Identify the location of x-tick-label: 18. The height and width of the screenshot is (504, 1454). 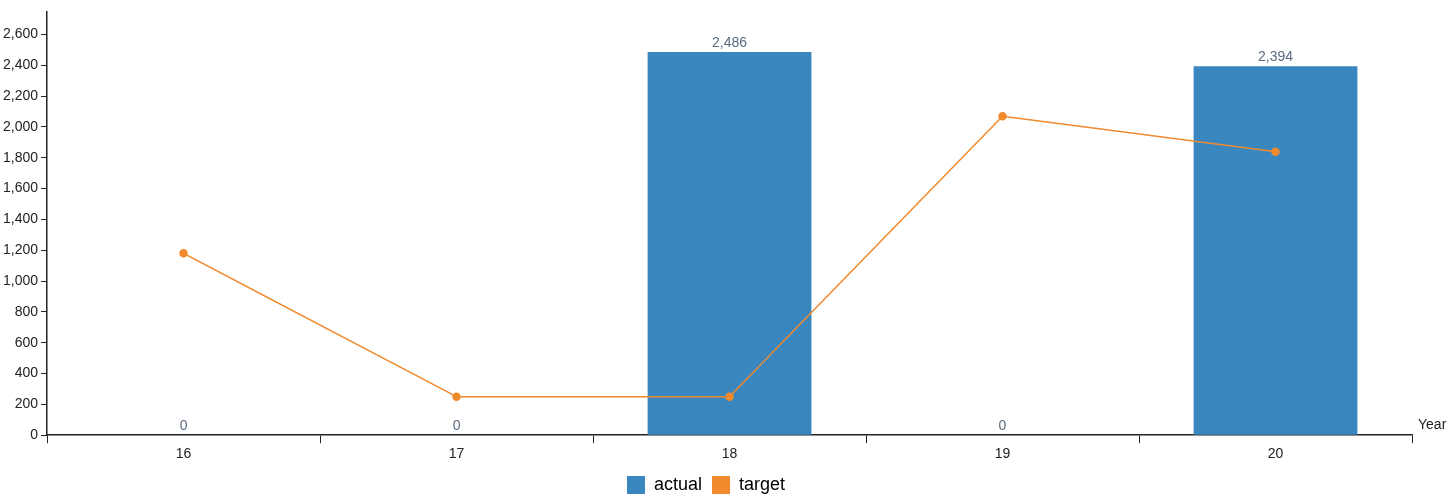
(729, 453).